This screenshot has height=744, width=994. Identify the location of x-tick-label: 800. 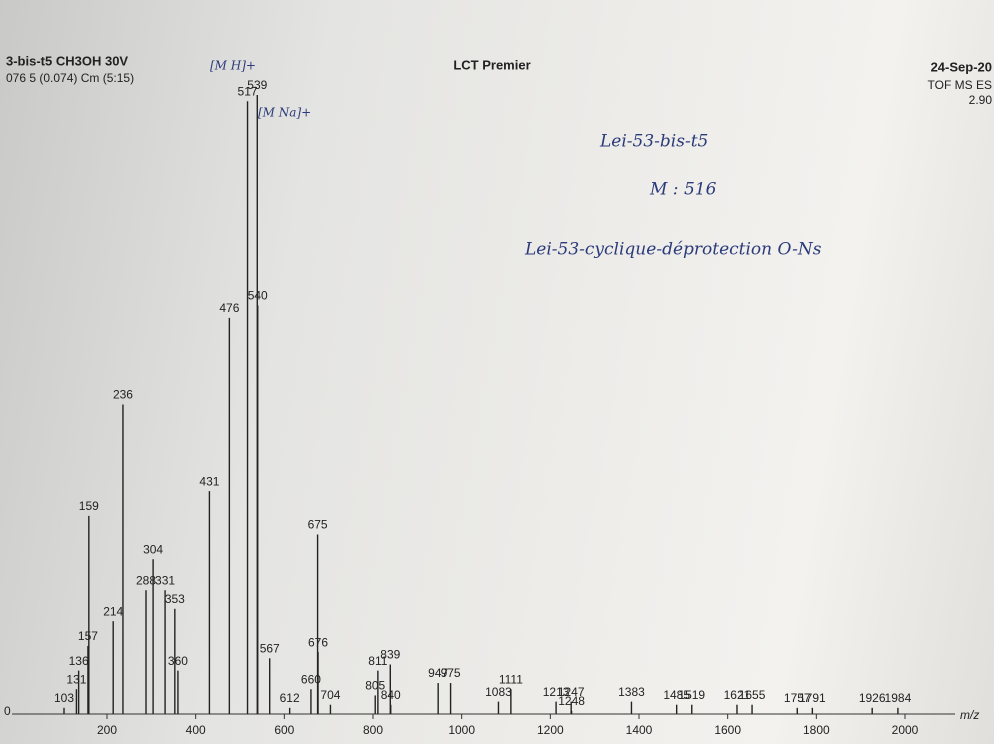
(373, 730).